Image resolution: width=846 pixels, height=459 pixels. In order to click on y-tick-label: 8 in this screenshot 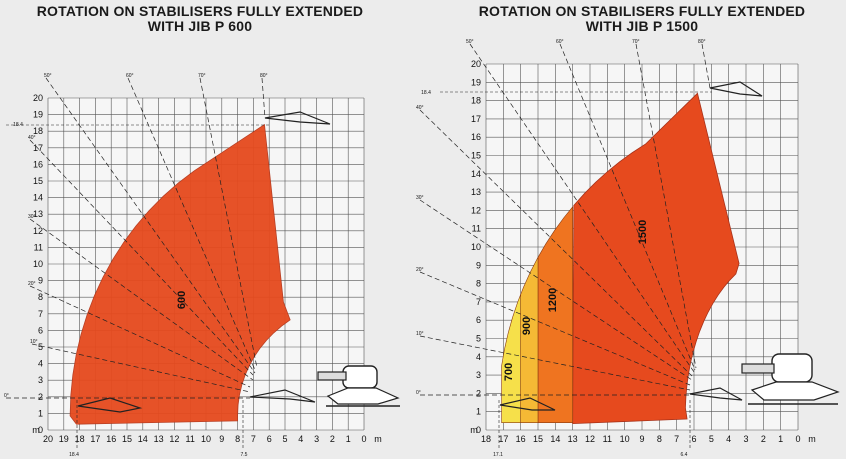, I will do `click(478, 284)`.